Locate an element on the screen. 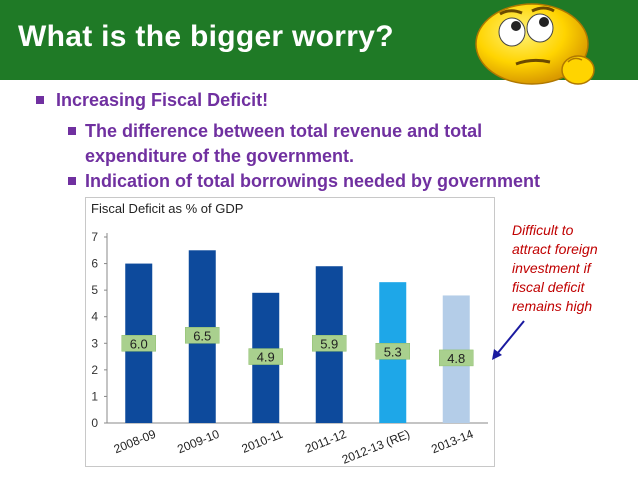 This screenshot has height=479, width=638. annotation-line: fiscal deficit is located at coordinates (548, 287).